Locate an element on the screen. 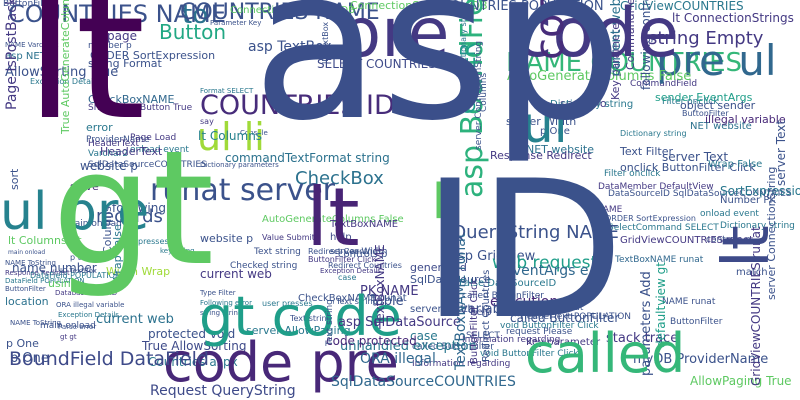 This screenshot has width=800, height=400. cloud-word: web request is located at coordinates (545, 263).